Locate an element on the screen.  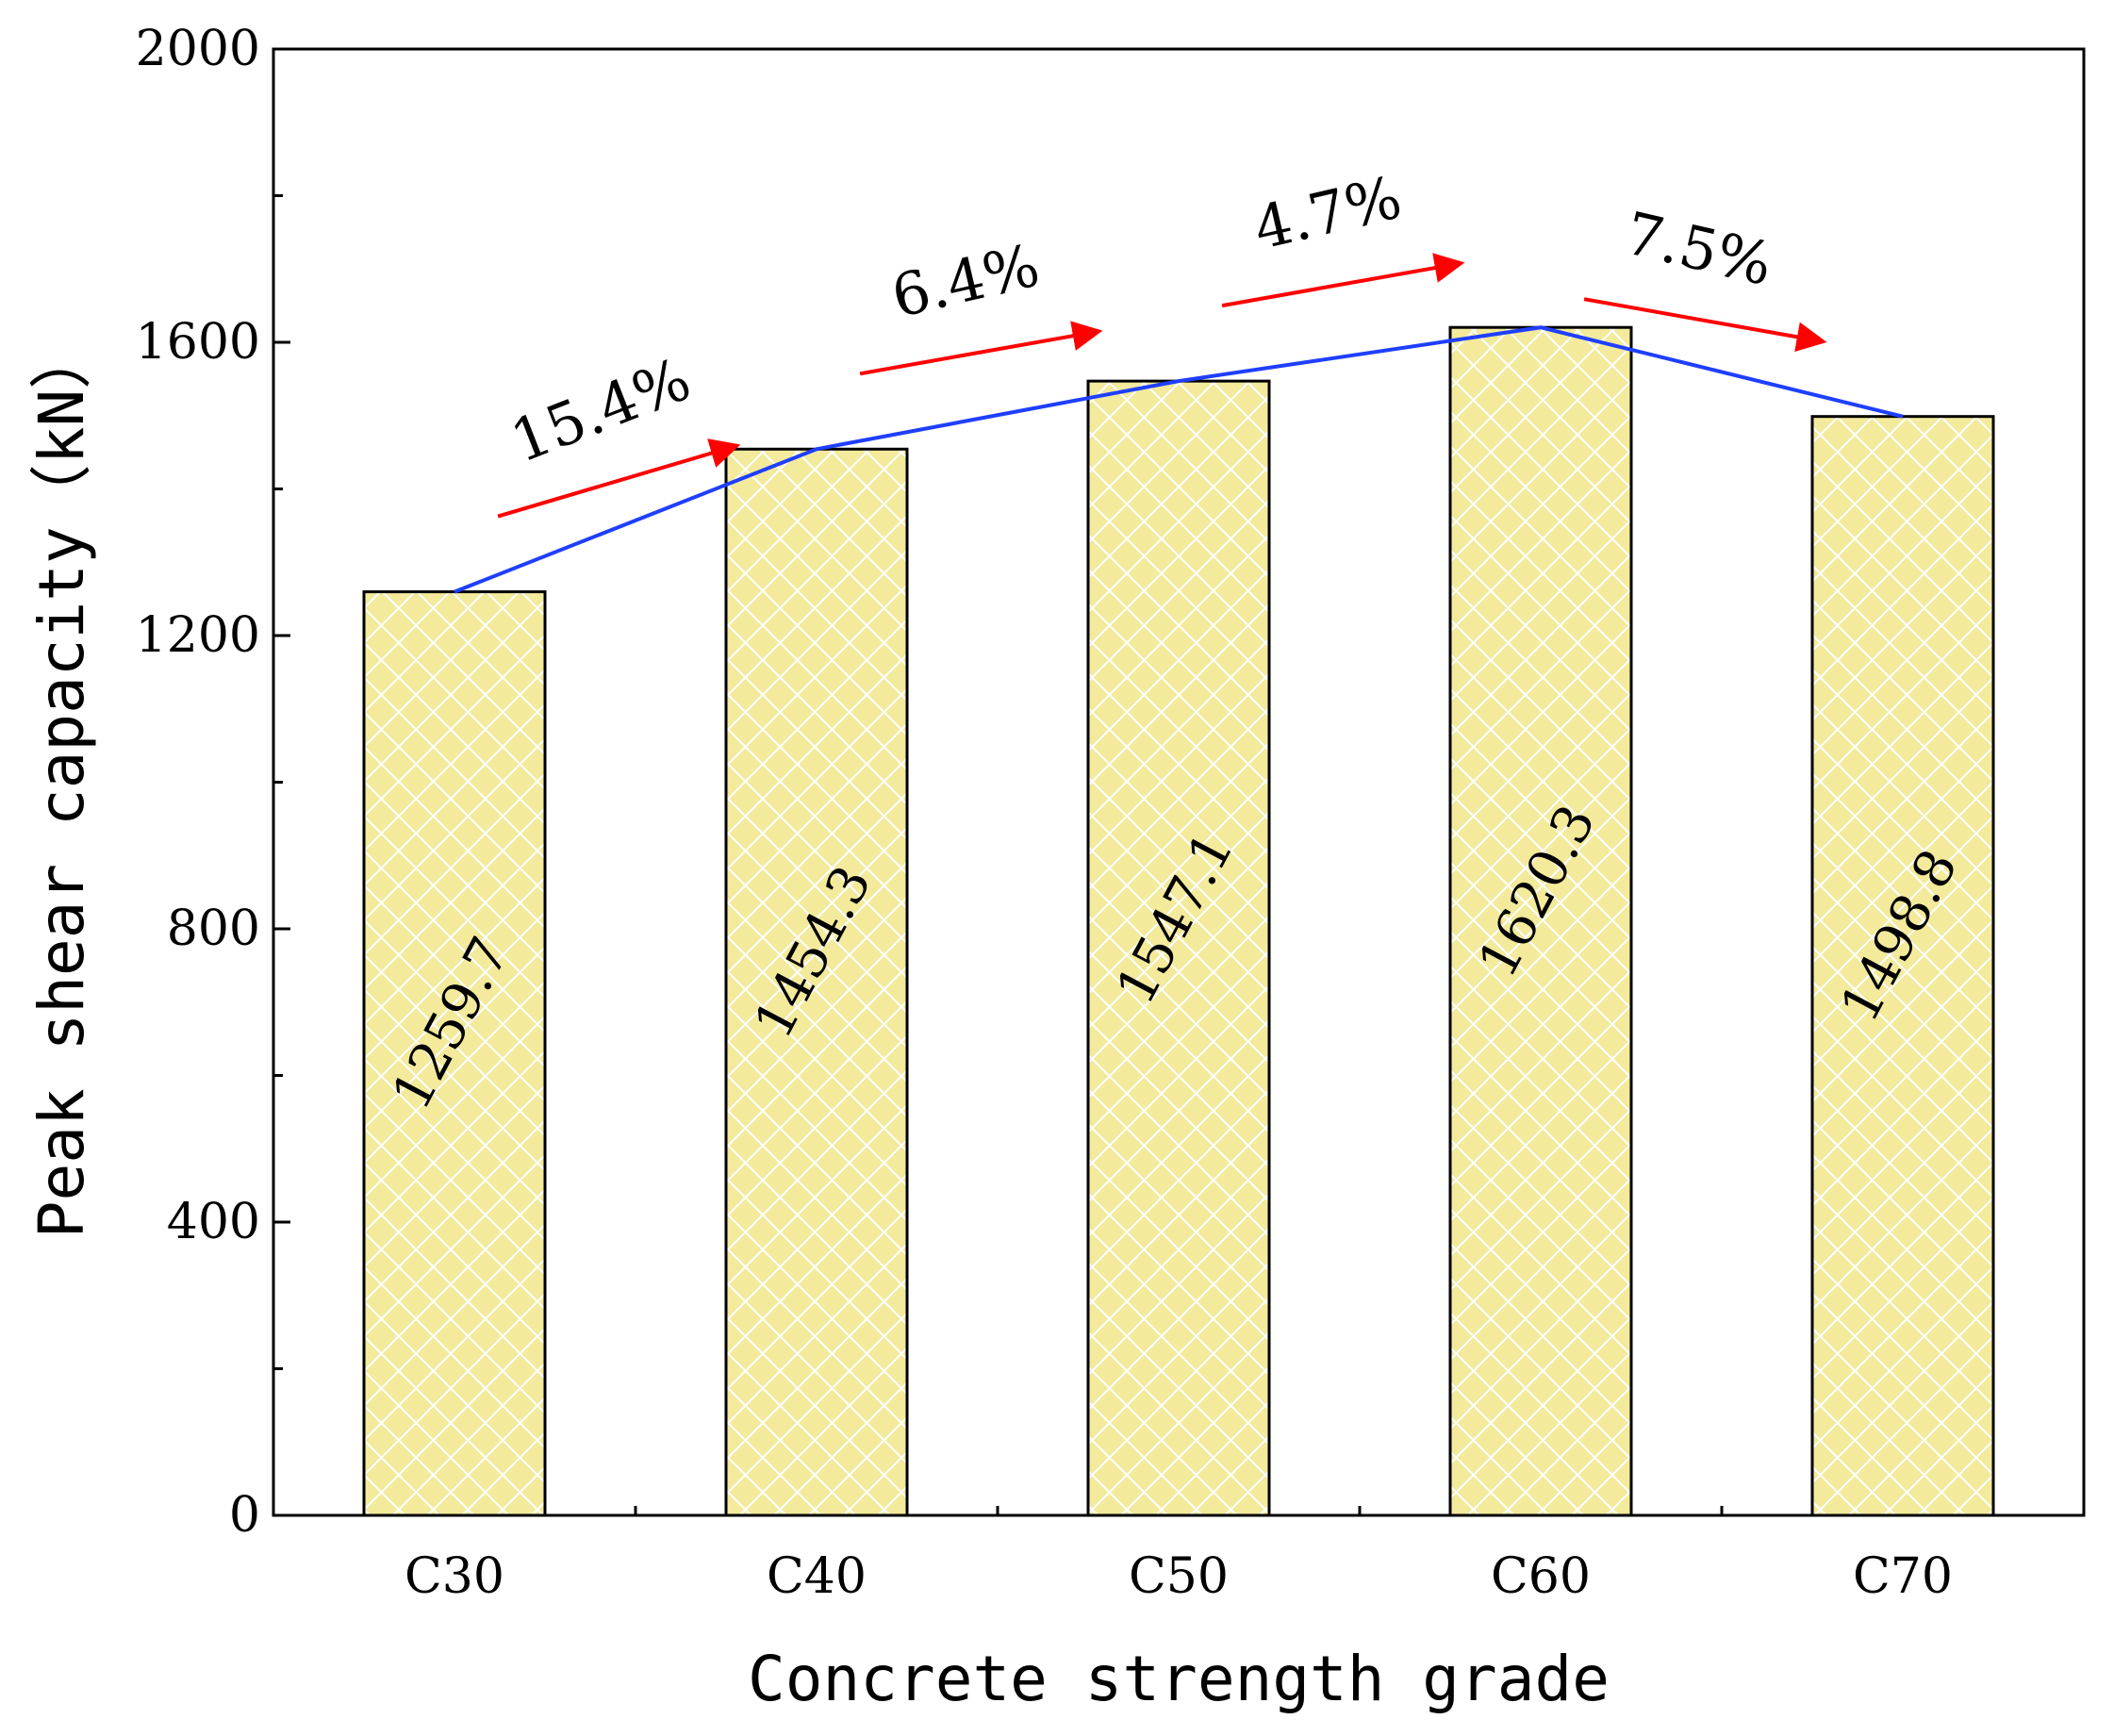
y-tick-label: 1200 is located at coordinates (198, 635).